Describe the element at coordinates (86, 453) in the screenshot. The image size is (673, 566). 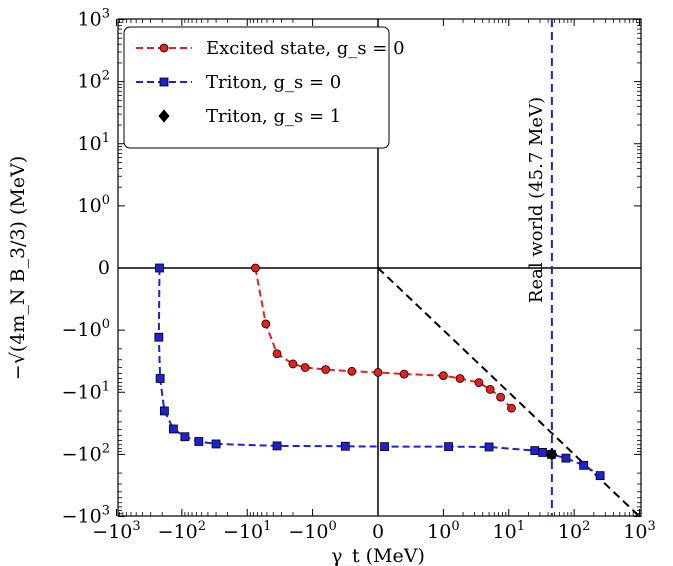
I see `y-tick-label: −102` at that location.